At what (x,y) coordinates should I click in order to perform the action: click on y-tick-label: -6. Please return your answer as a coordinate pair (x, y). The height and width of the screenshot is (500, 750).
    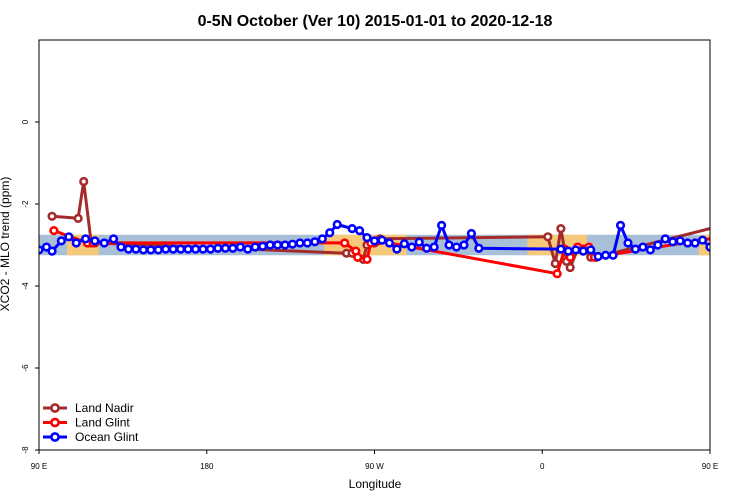
    Looking at the image, I should click on (25, 368).